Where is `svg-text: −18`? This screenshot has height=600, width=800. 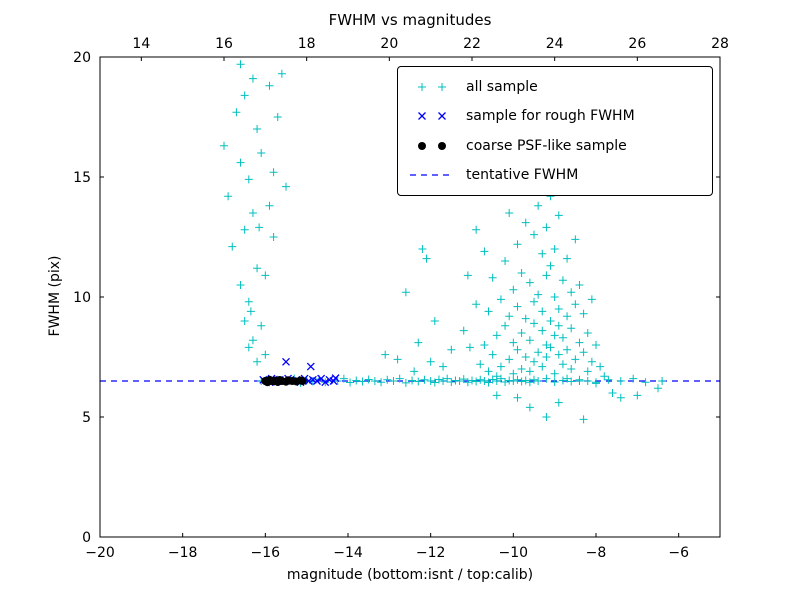 svg-text: −18 is located at coordinates (183, 553).